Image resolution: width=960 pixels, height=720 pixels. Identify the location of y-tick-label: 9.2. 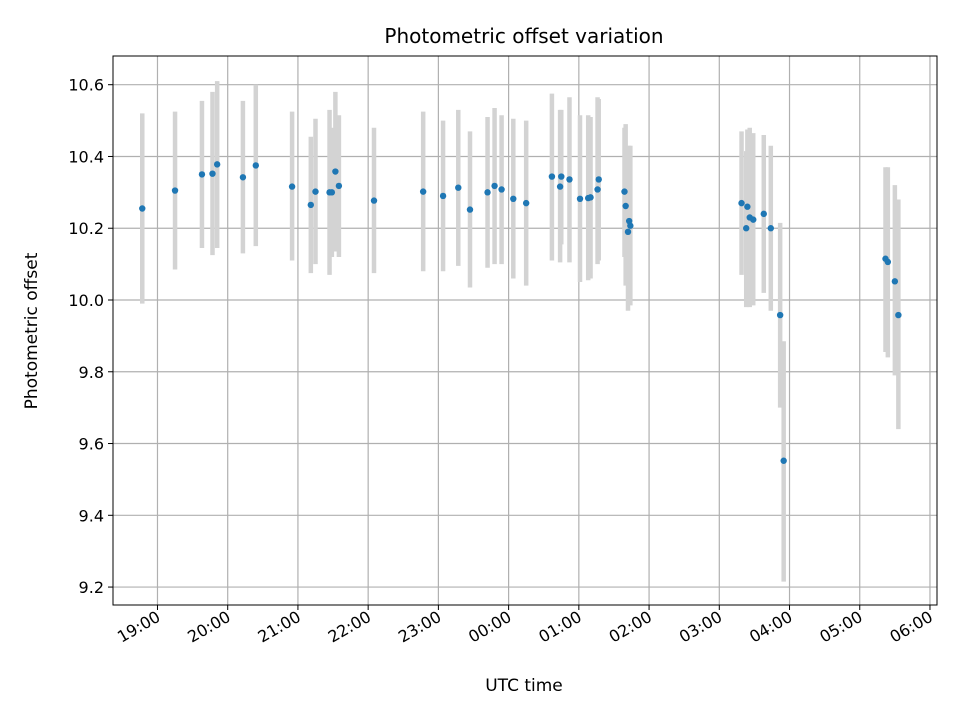
(91, 587).